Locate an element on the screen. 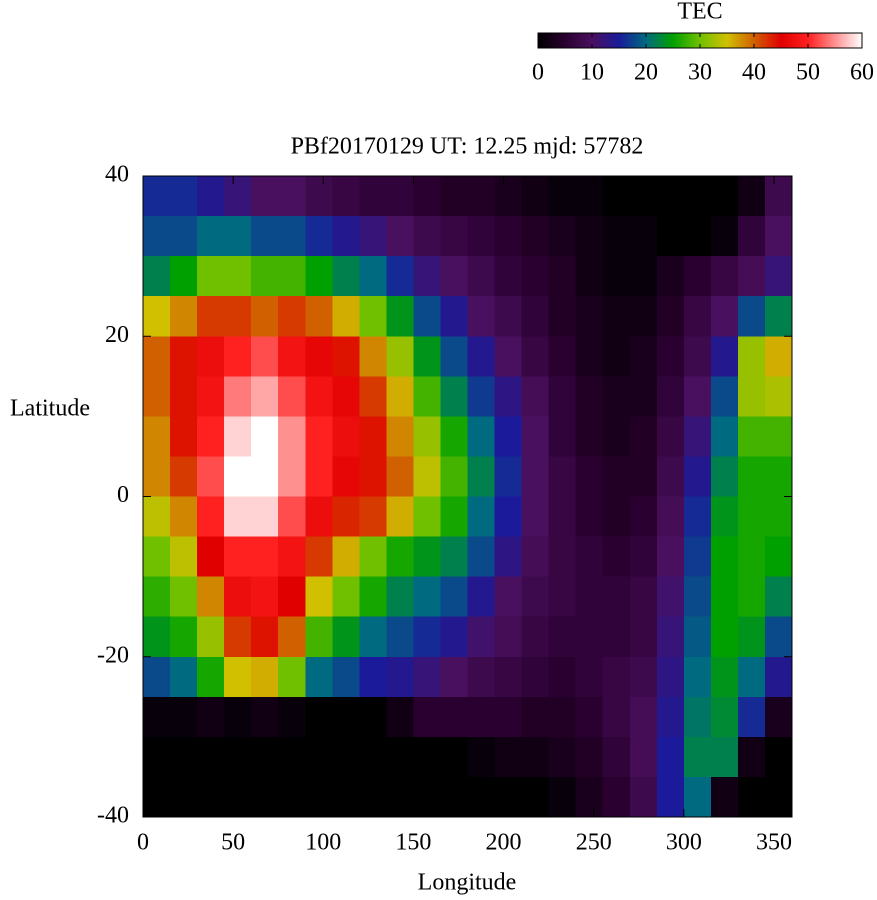 The image size is (877, 900). x-tick-label: 350 is located at coordinates (774, 843).